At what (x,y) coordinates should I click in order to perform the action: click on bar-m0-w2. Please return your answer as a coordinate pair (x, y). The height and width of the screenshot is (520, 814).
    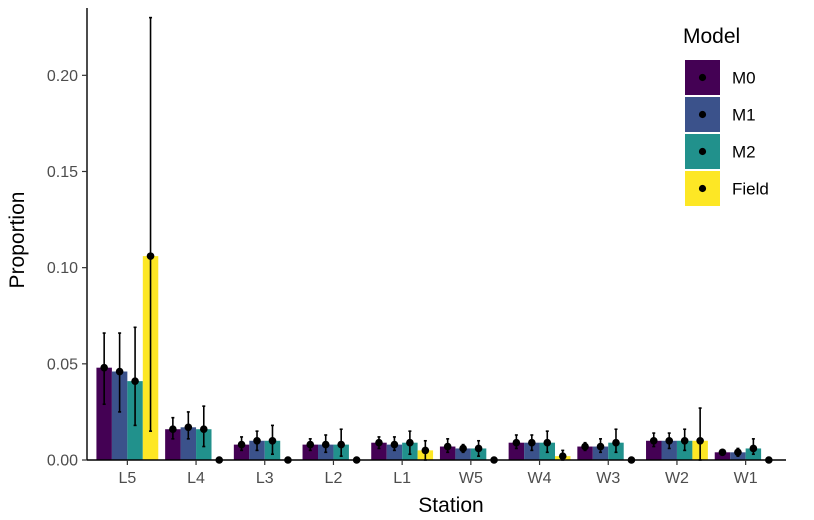
    Looking at the image, I should click on (654, 450).